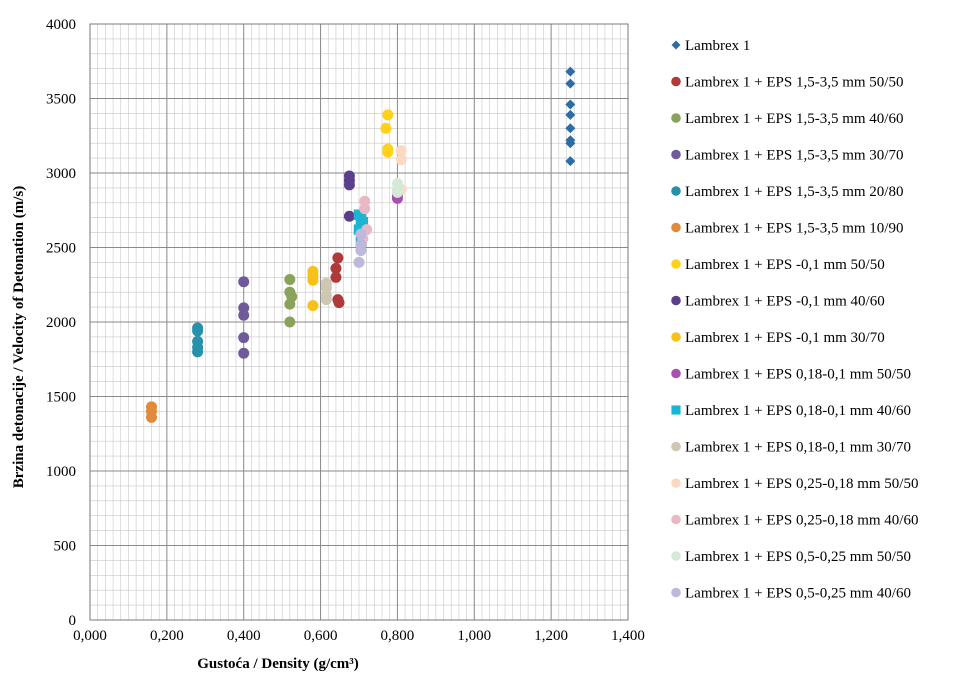  Describe the element at coordinates (801, 521) in the screenshot. I see `legend-entry-14: Lambrex 1 + EPS 0,25-0,18 mm 40/60` at that location.